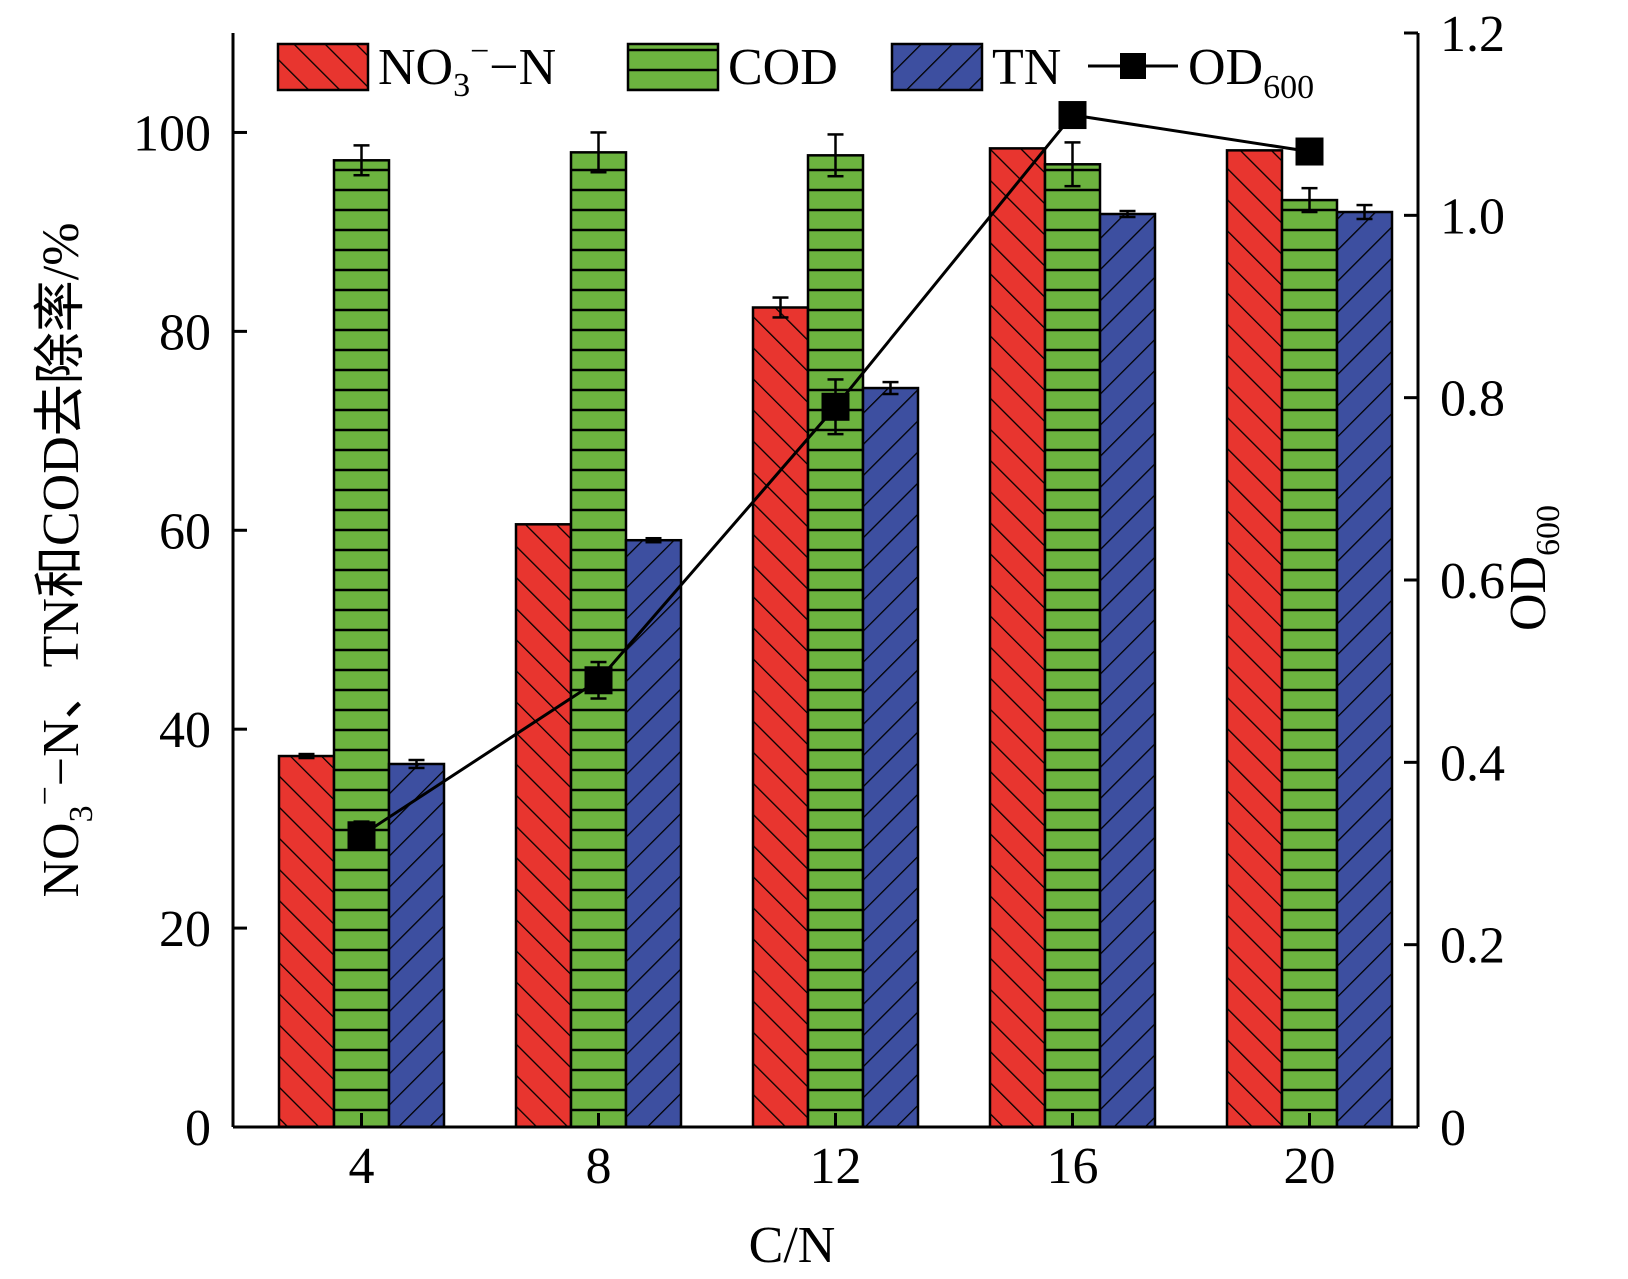 The height and width of the screenshot is (1279, 1628). What do you see at coordinates (1472, 946) in the screenshot?
I see `y-right-tick-label-0.2: 0.2` at bounding box center [1472, 946].